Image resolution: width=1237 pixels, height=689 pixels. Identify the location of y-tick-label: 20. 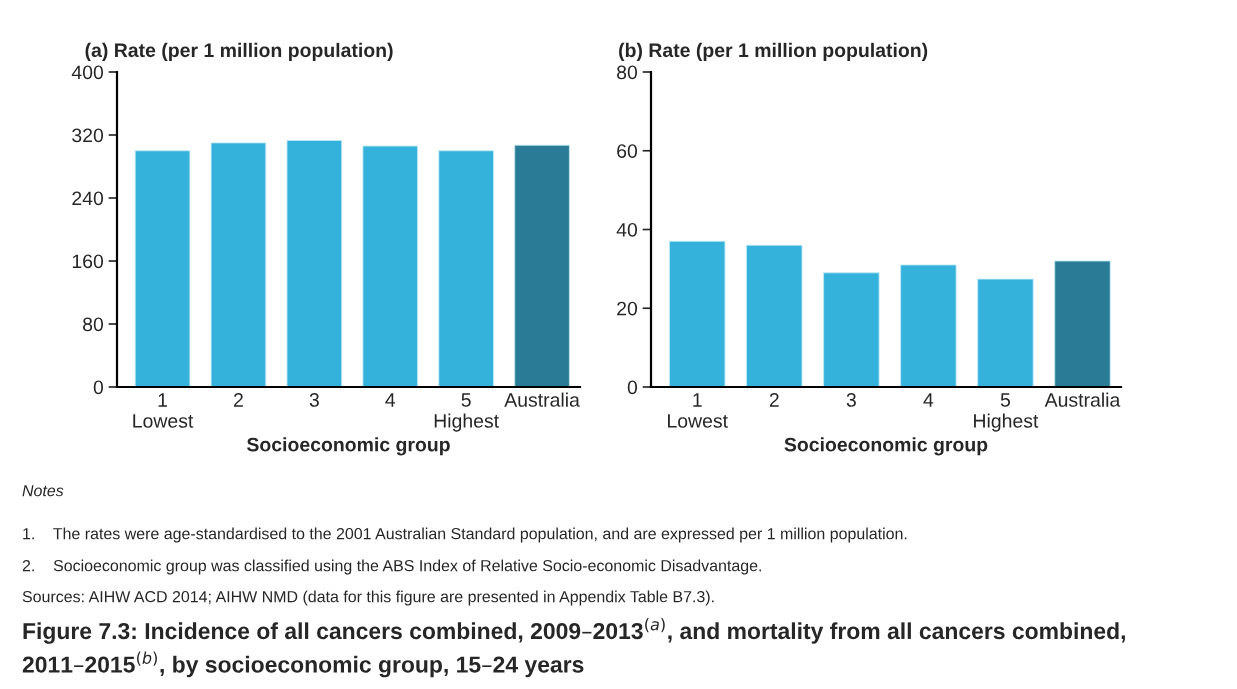
(627, 308).